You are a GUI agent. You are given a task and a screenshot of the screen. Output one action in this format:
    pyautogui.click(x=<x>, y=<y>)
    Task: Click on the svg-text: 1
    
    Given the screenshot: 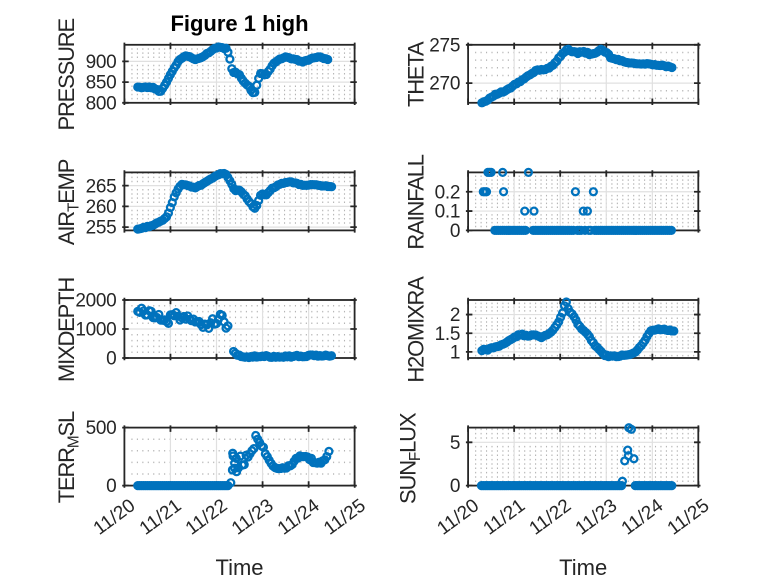 What is the action you would take?
    pyautogui.click(x=455, y=353)
    